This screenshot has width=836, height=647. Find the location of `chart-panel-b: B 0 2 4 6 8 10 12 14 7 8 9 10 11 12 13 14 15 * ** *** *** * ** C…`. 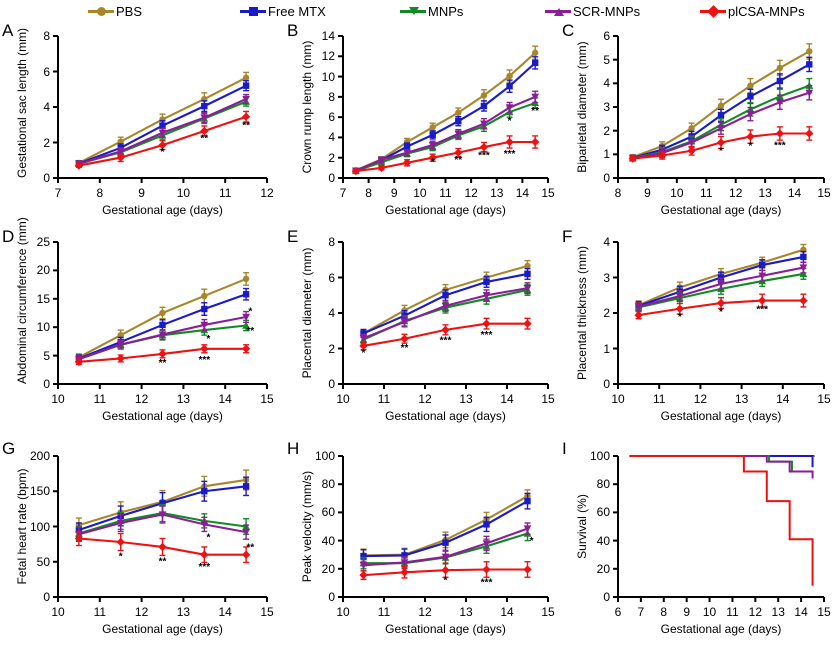

chart-panel-b: B 0 2 4 6 8 10 12 14 7 8 9 10 11 12 13 14 15 * ** *** *** * ** C… is located at coordinates (422, 122).